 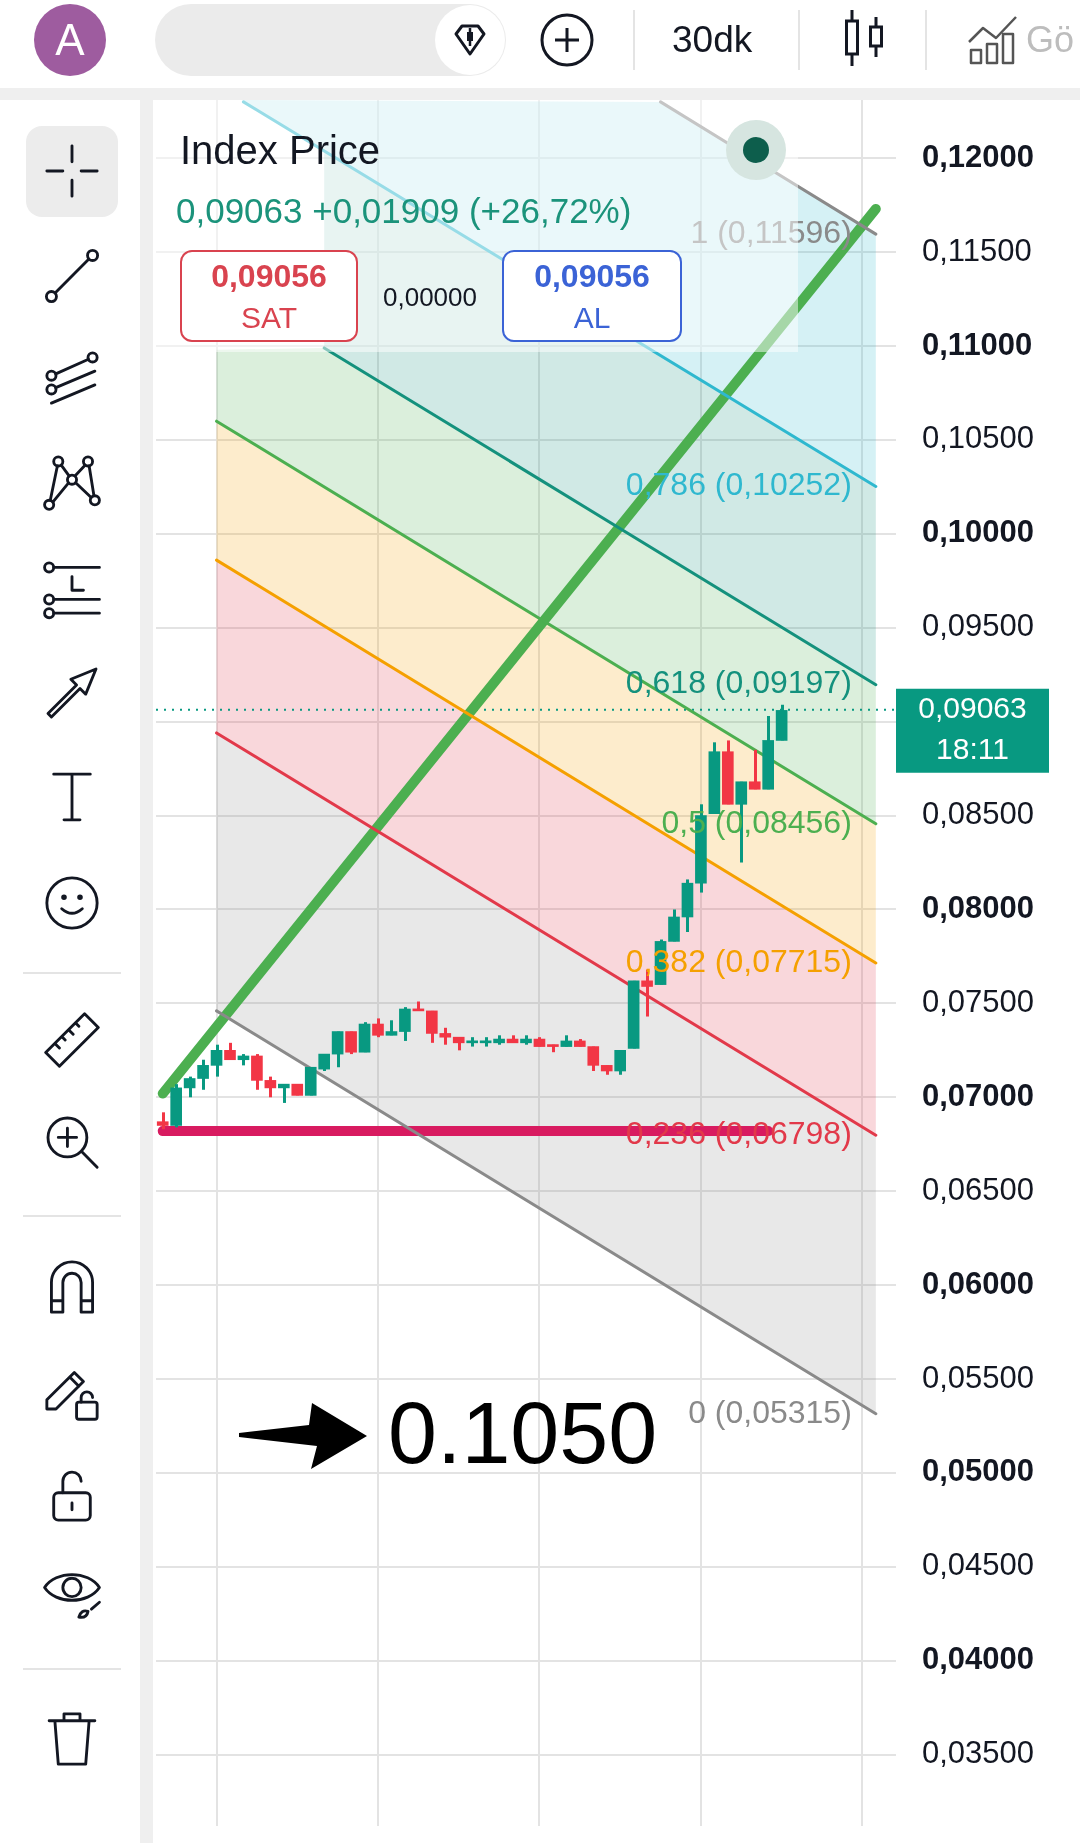 I want to click on y-tick-label: 0,06000, so click(x=978, y=1283).